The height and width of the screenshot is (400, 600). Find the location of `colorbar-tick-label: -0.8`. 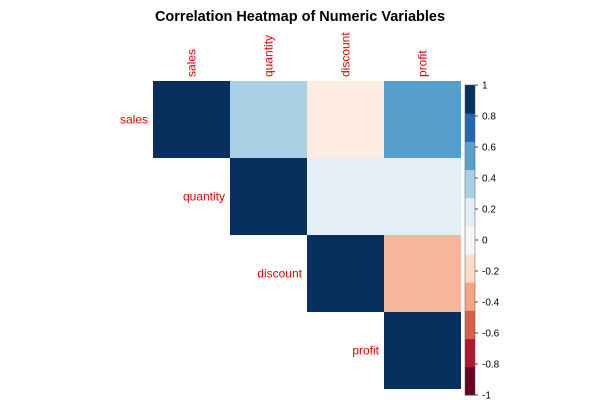

colorbar-tick-label: -0.8 is located at coordinates (491, 365).